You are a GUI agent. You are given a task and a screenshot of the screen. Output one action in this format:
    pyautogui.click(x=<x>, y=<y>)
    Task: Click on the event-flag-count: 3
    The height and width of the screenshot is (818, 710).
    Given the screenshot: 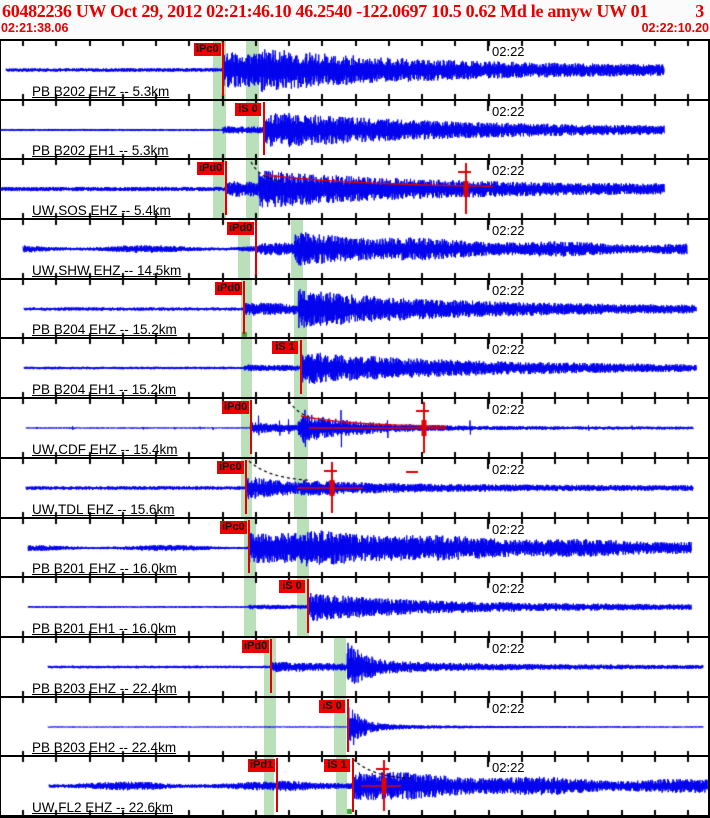 What is the action you would take?
    pyautogui.click(x=699, y=10)
    